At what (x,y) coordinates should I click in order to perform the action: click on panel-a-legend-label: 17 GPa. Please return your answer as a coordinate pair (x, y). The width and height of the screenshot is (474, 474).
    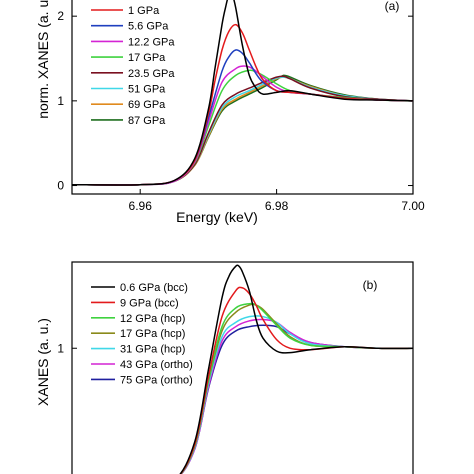
    Looking at the image, I should click on (147, 58).